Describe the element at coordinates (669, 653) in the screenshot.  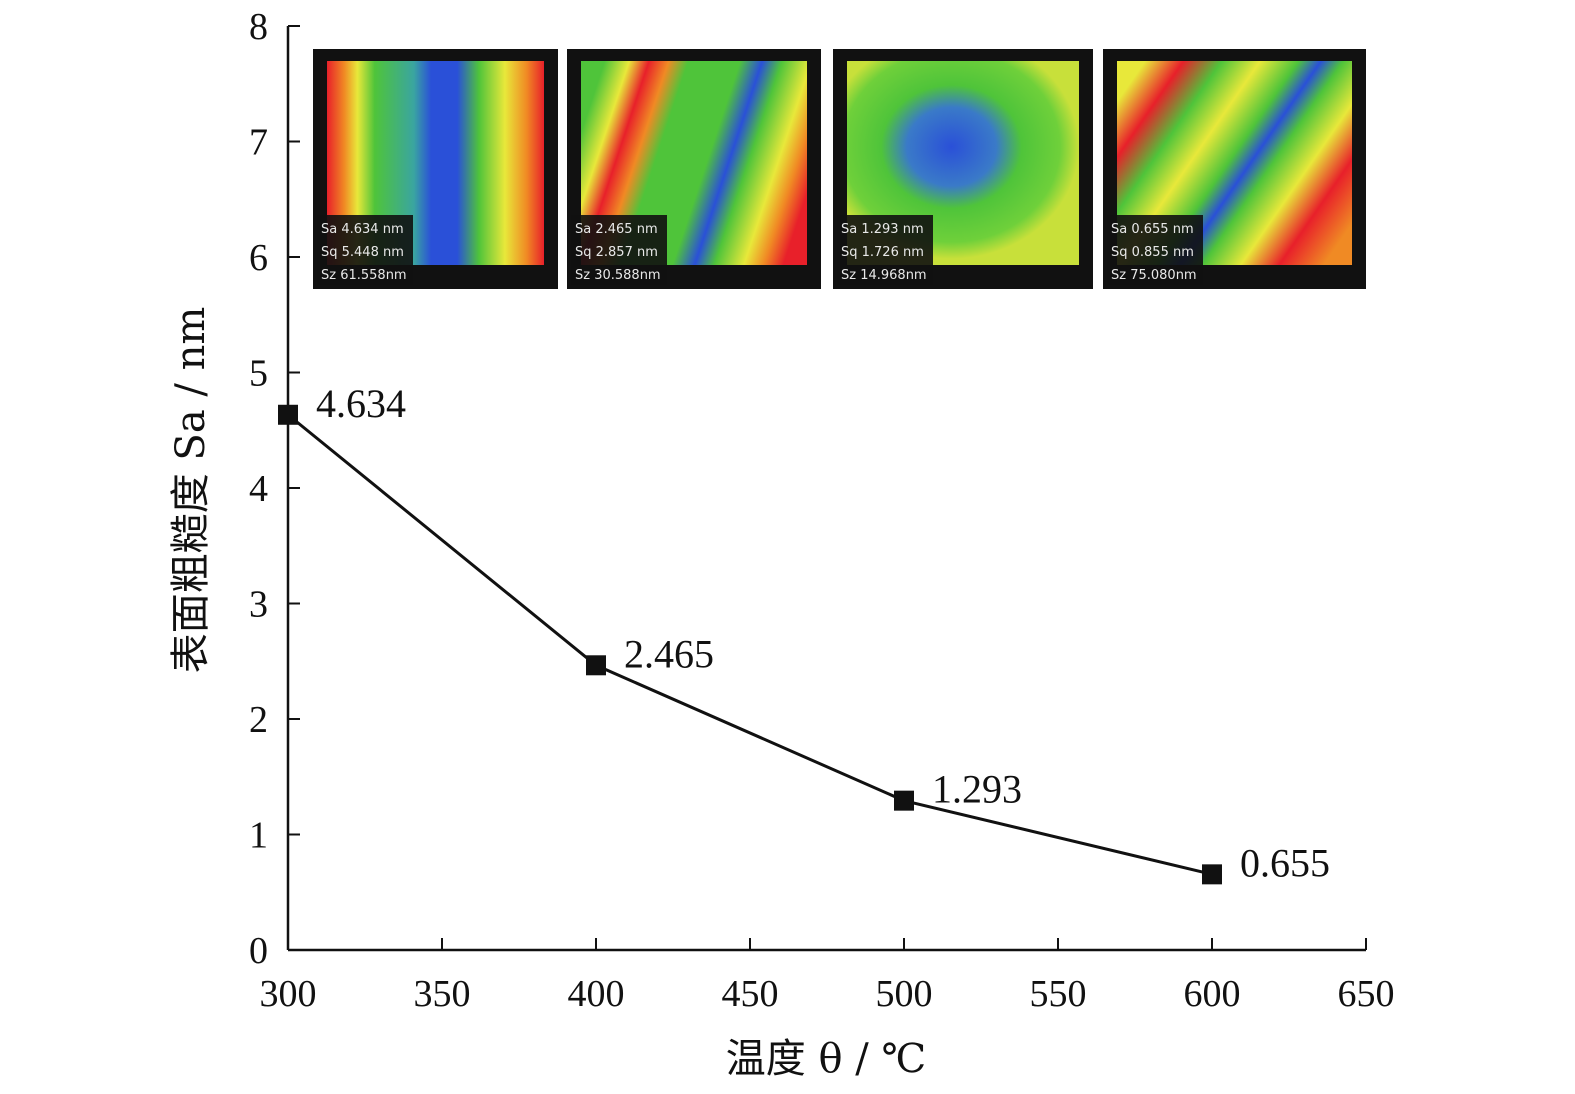
I see `data-label: 2.465` at that location.